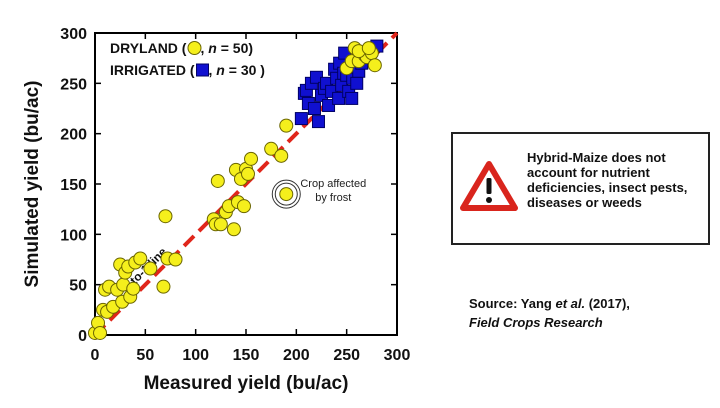 Image resolution: width=720 pixels, height=408 pixels. What do you see at coordinates (489, 186) in the screenshot?
I see `warning-triangle-icon` at bounding box center [489, 186].